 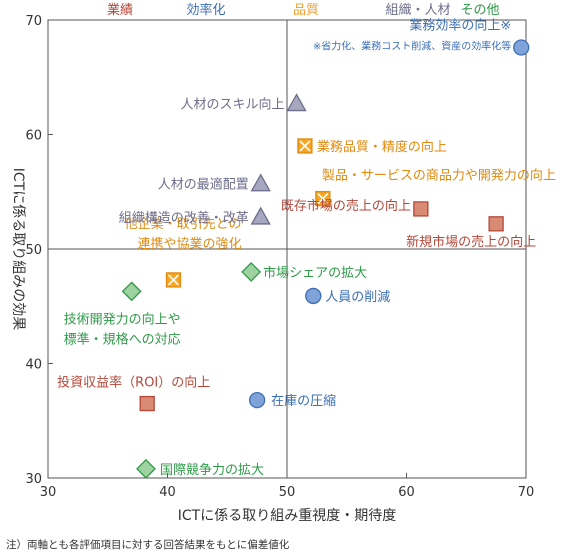 I want to click on y-tick-label: 50, so click(x=33, y=250).